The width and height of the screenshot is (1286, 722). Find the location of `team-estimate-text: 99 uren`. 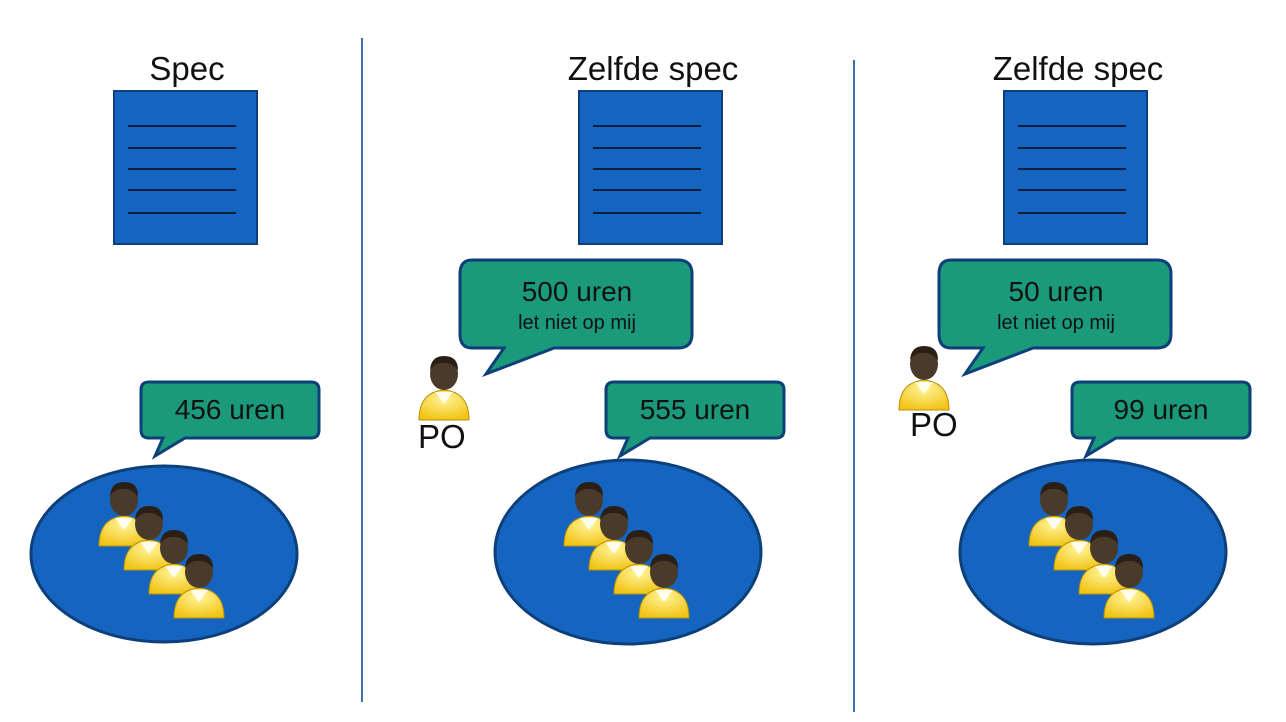

team-estimate-text: 99 uren is located at coordinates (1161, 409).